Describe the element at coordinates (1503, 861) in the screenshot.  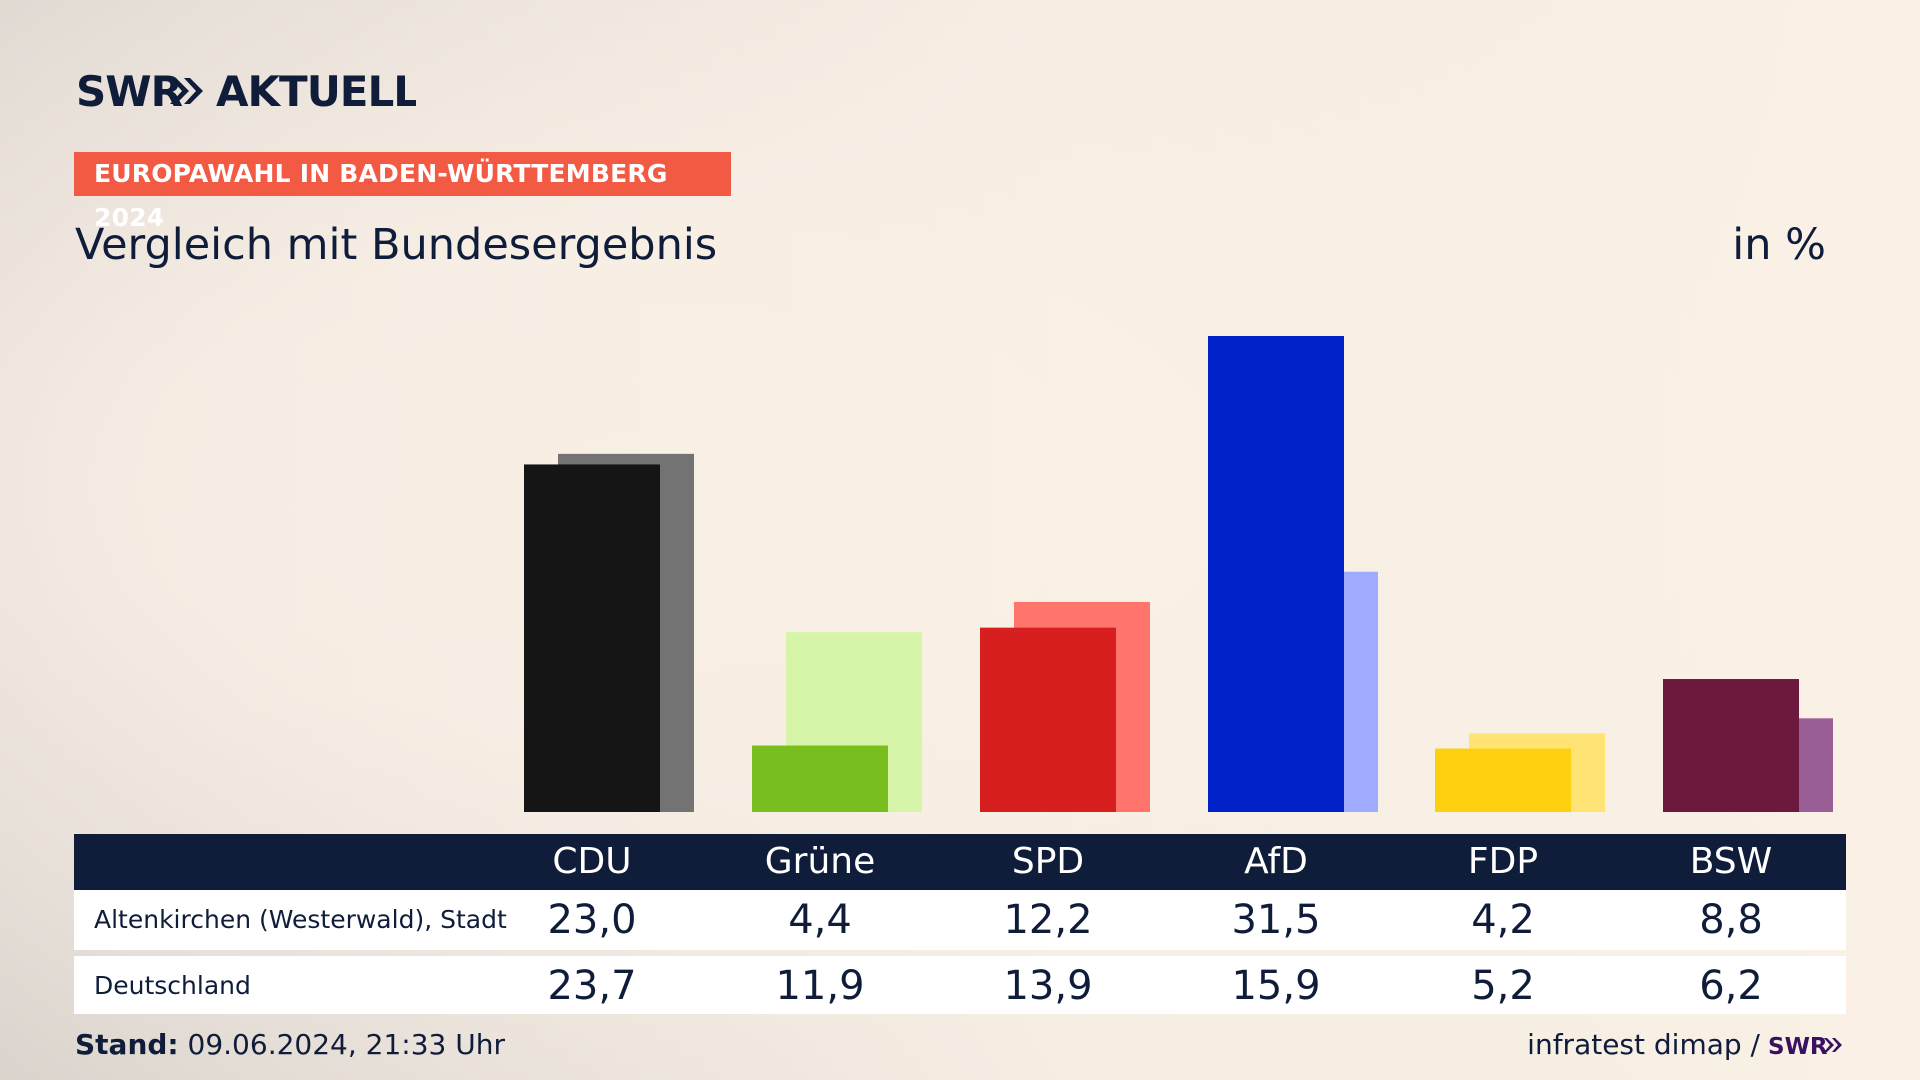
I see `party-label-fdp: FDP` at that location.